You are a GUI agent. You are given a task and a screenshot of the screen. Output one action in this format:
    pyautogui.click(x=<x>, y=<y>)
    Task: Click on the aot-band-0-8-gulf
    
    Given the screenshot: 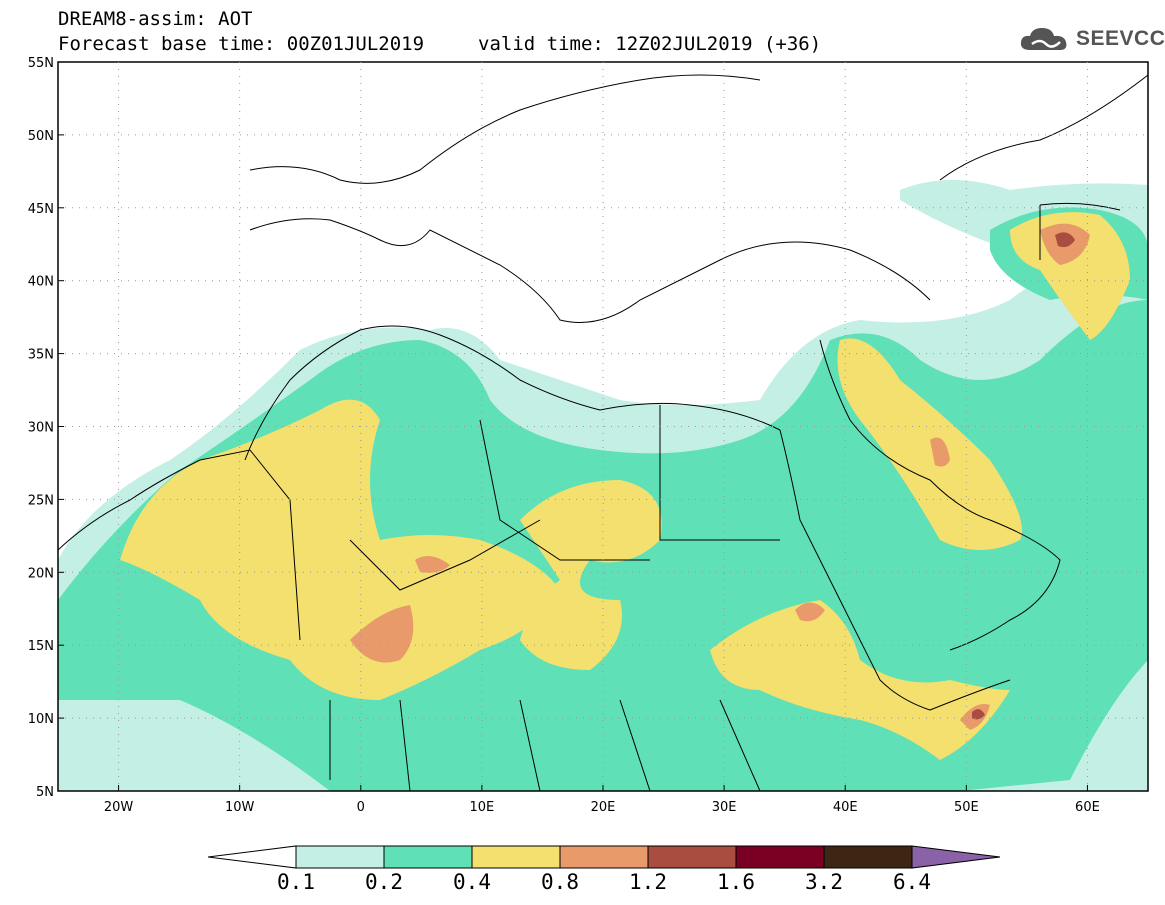 What is the action you would take?
    pyautogui.click(x=940, y=452)
    